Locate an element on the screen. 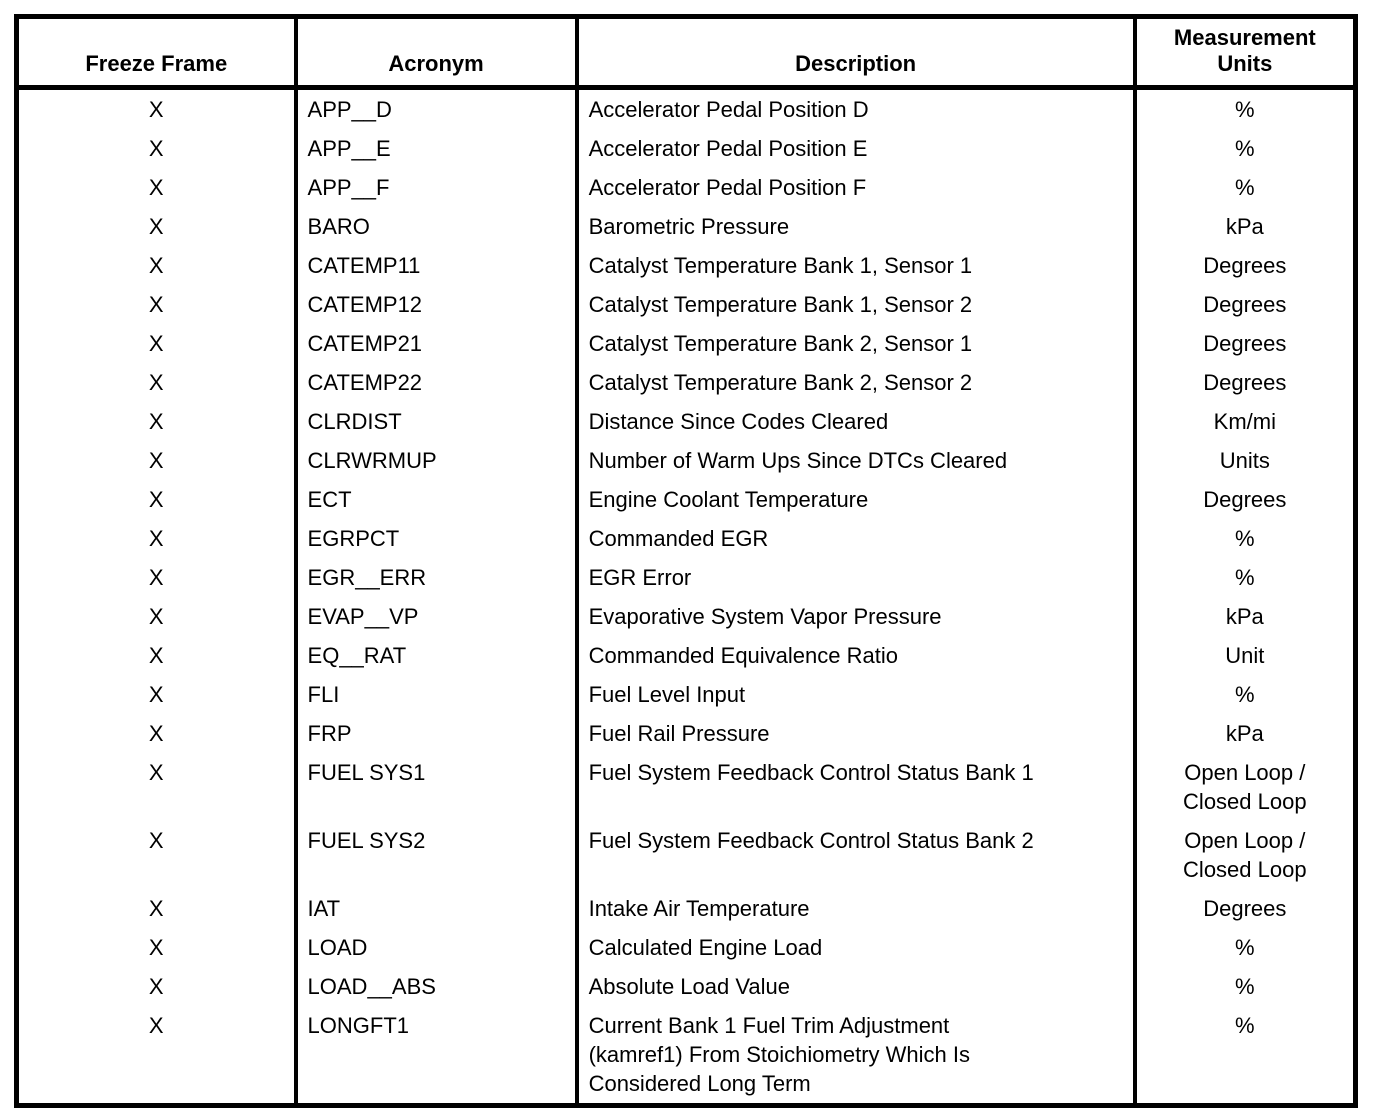 The image size is (1392, 1112). description-cell: Catalyst Temperature Bank 2, Sensor 2 is located at coordinates (854, 382).